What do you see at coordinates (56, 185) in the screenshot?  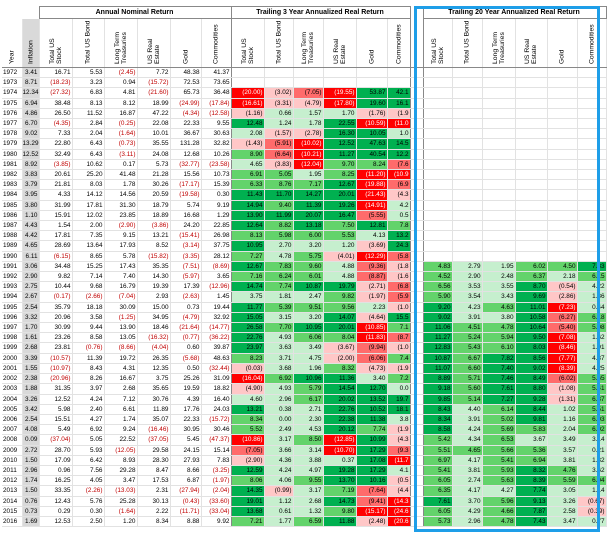 I see `cell-nominal-total-us-stock: 21.81` at bounding box center [56, 185].